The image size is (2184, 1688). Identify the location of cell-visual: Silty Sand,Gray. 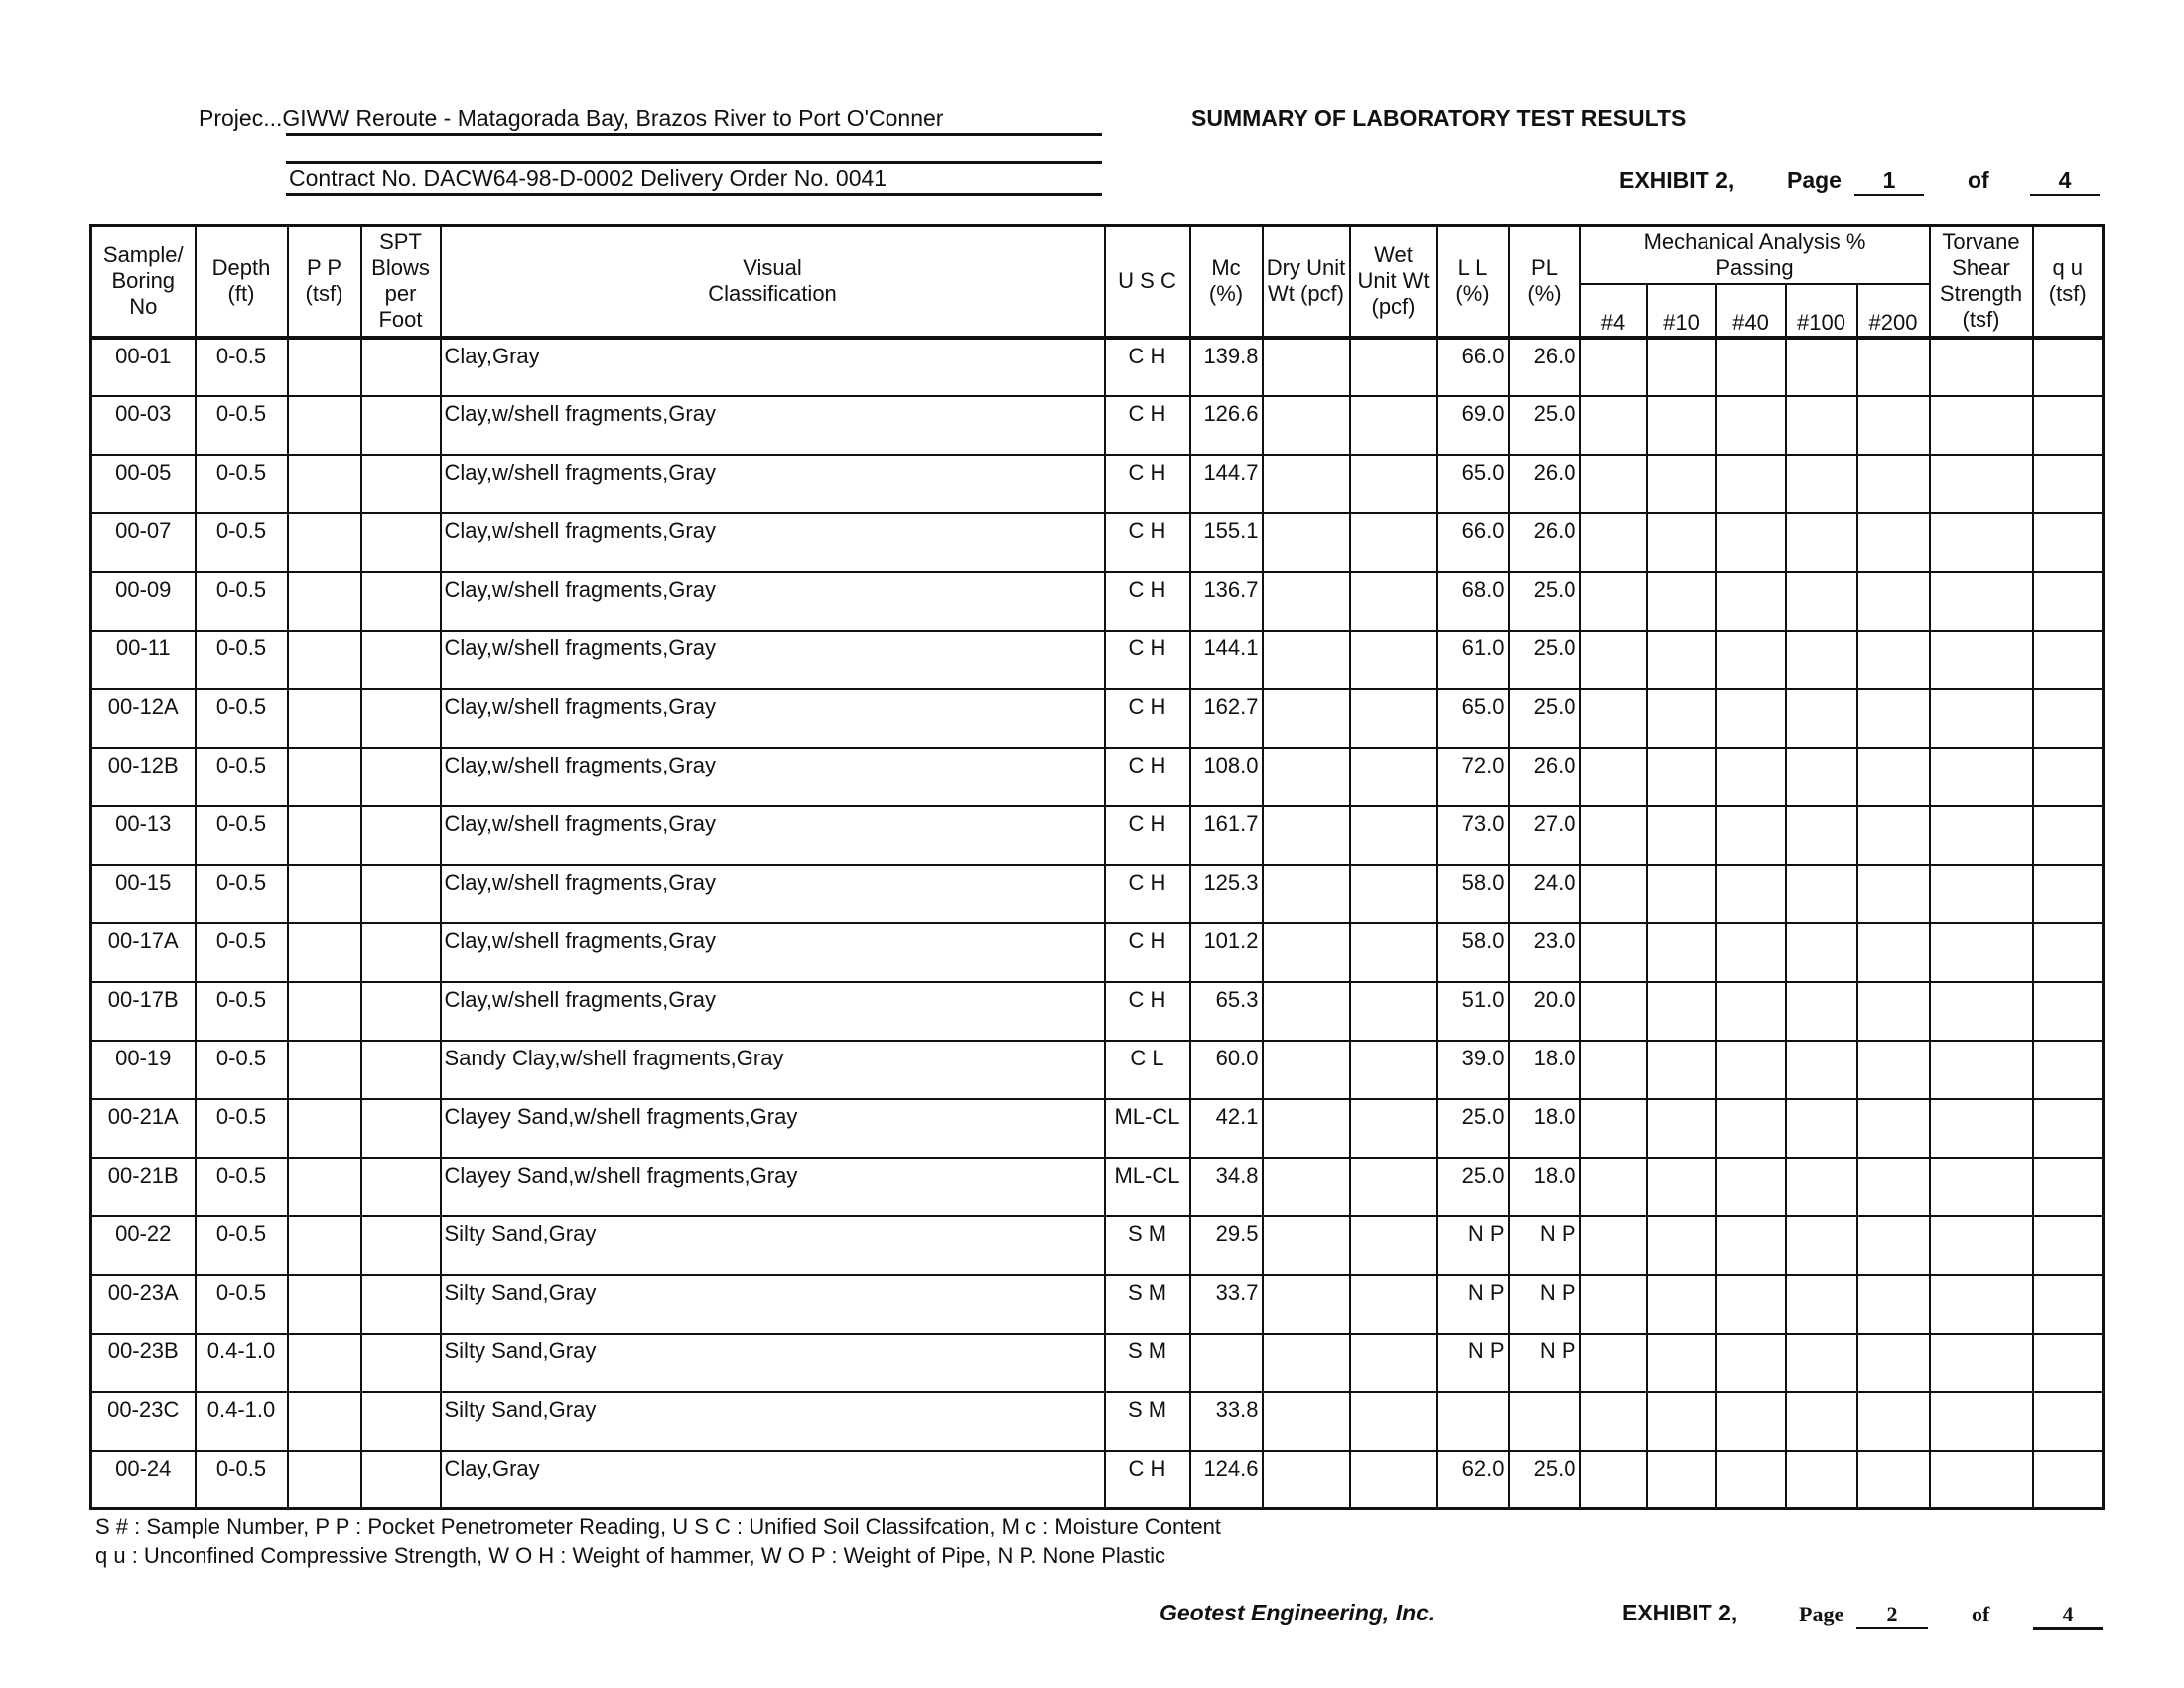
(772, 1245).